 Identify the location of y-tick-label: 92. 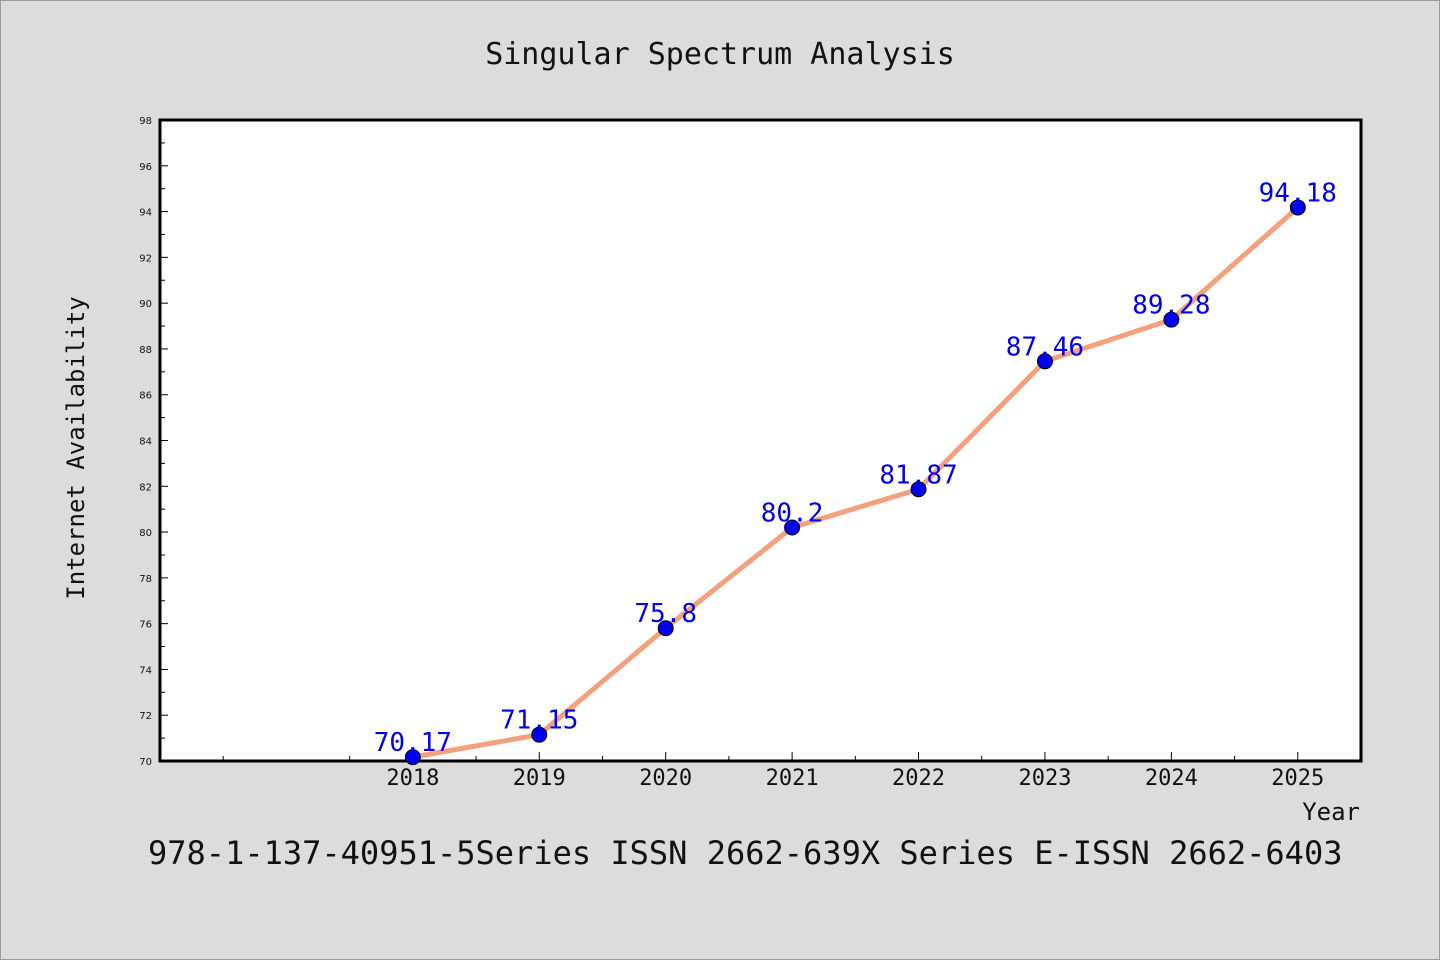
(145, 258).